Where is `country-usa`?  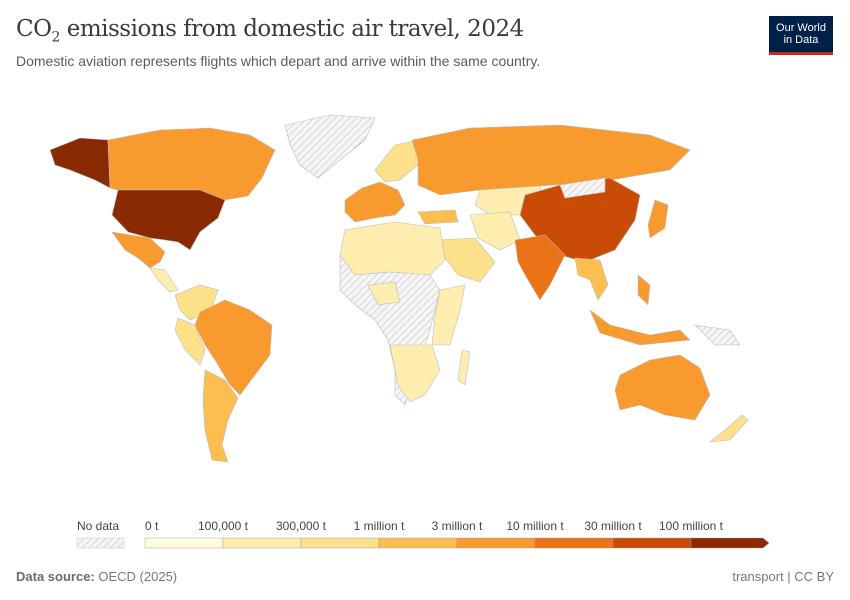
country-usa is located at coordinates (168, 220).